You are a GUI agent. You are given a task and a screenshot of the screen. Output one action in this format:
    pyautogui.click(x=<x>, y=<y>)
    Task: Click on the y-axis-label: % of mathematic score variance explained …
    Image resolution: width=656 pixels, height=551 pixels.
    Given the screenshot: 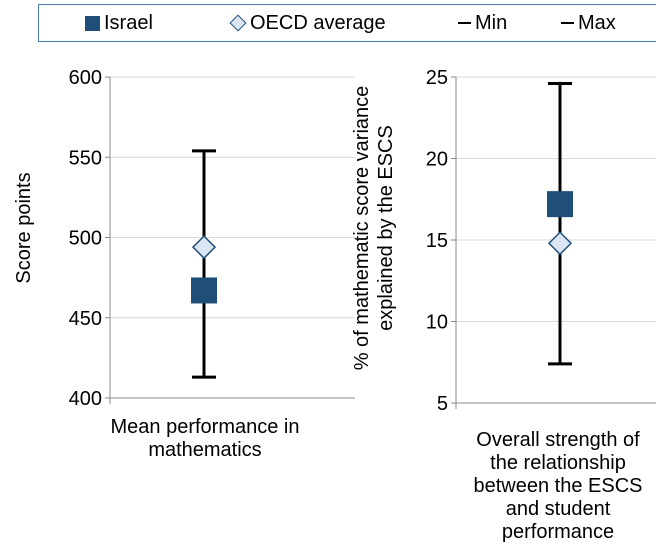 What is the action you would take?
    pyautogui.click(x=374, y=228)
    